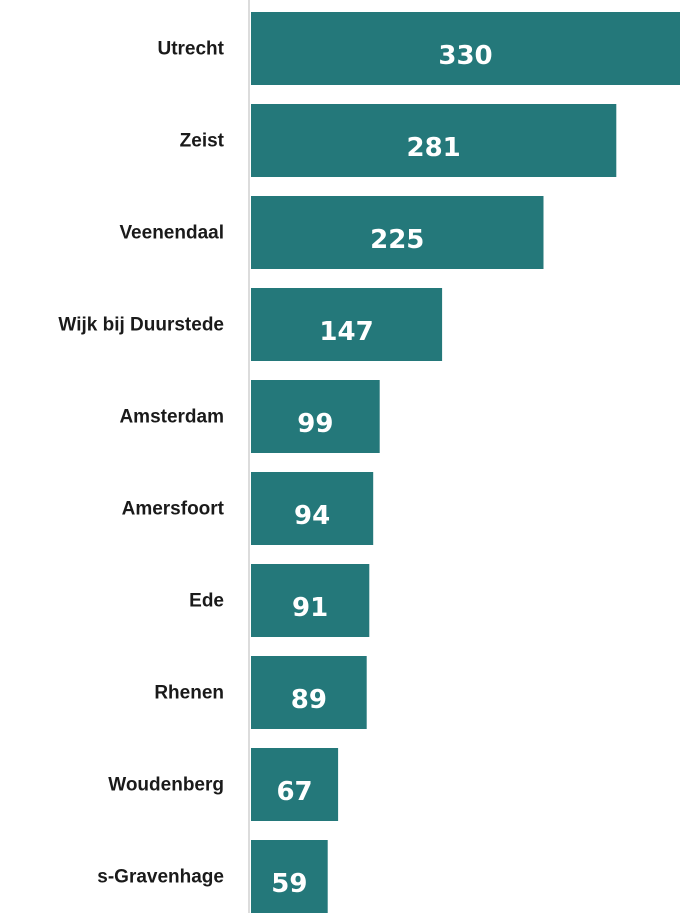 The width and height of the screenshot is (680, 913). Describe the element at coordinates (166, 785) in the screenshot. I see `category-label-8: Woudenberg` at that location.